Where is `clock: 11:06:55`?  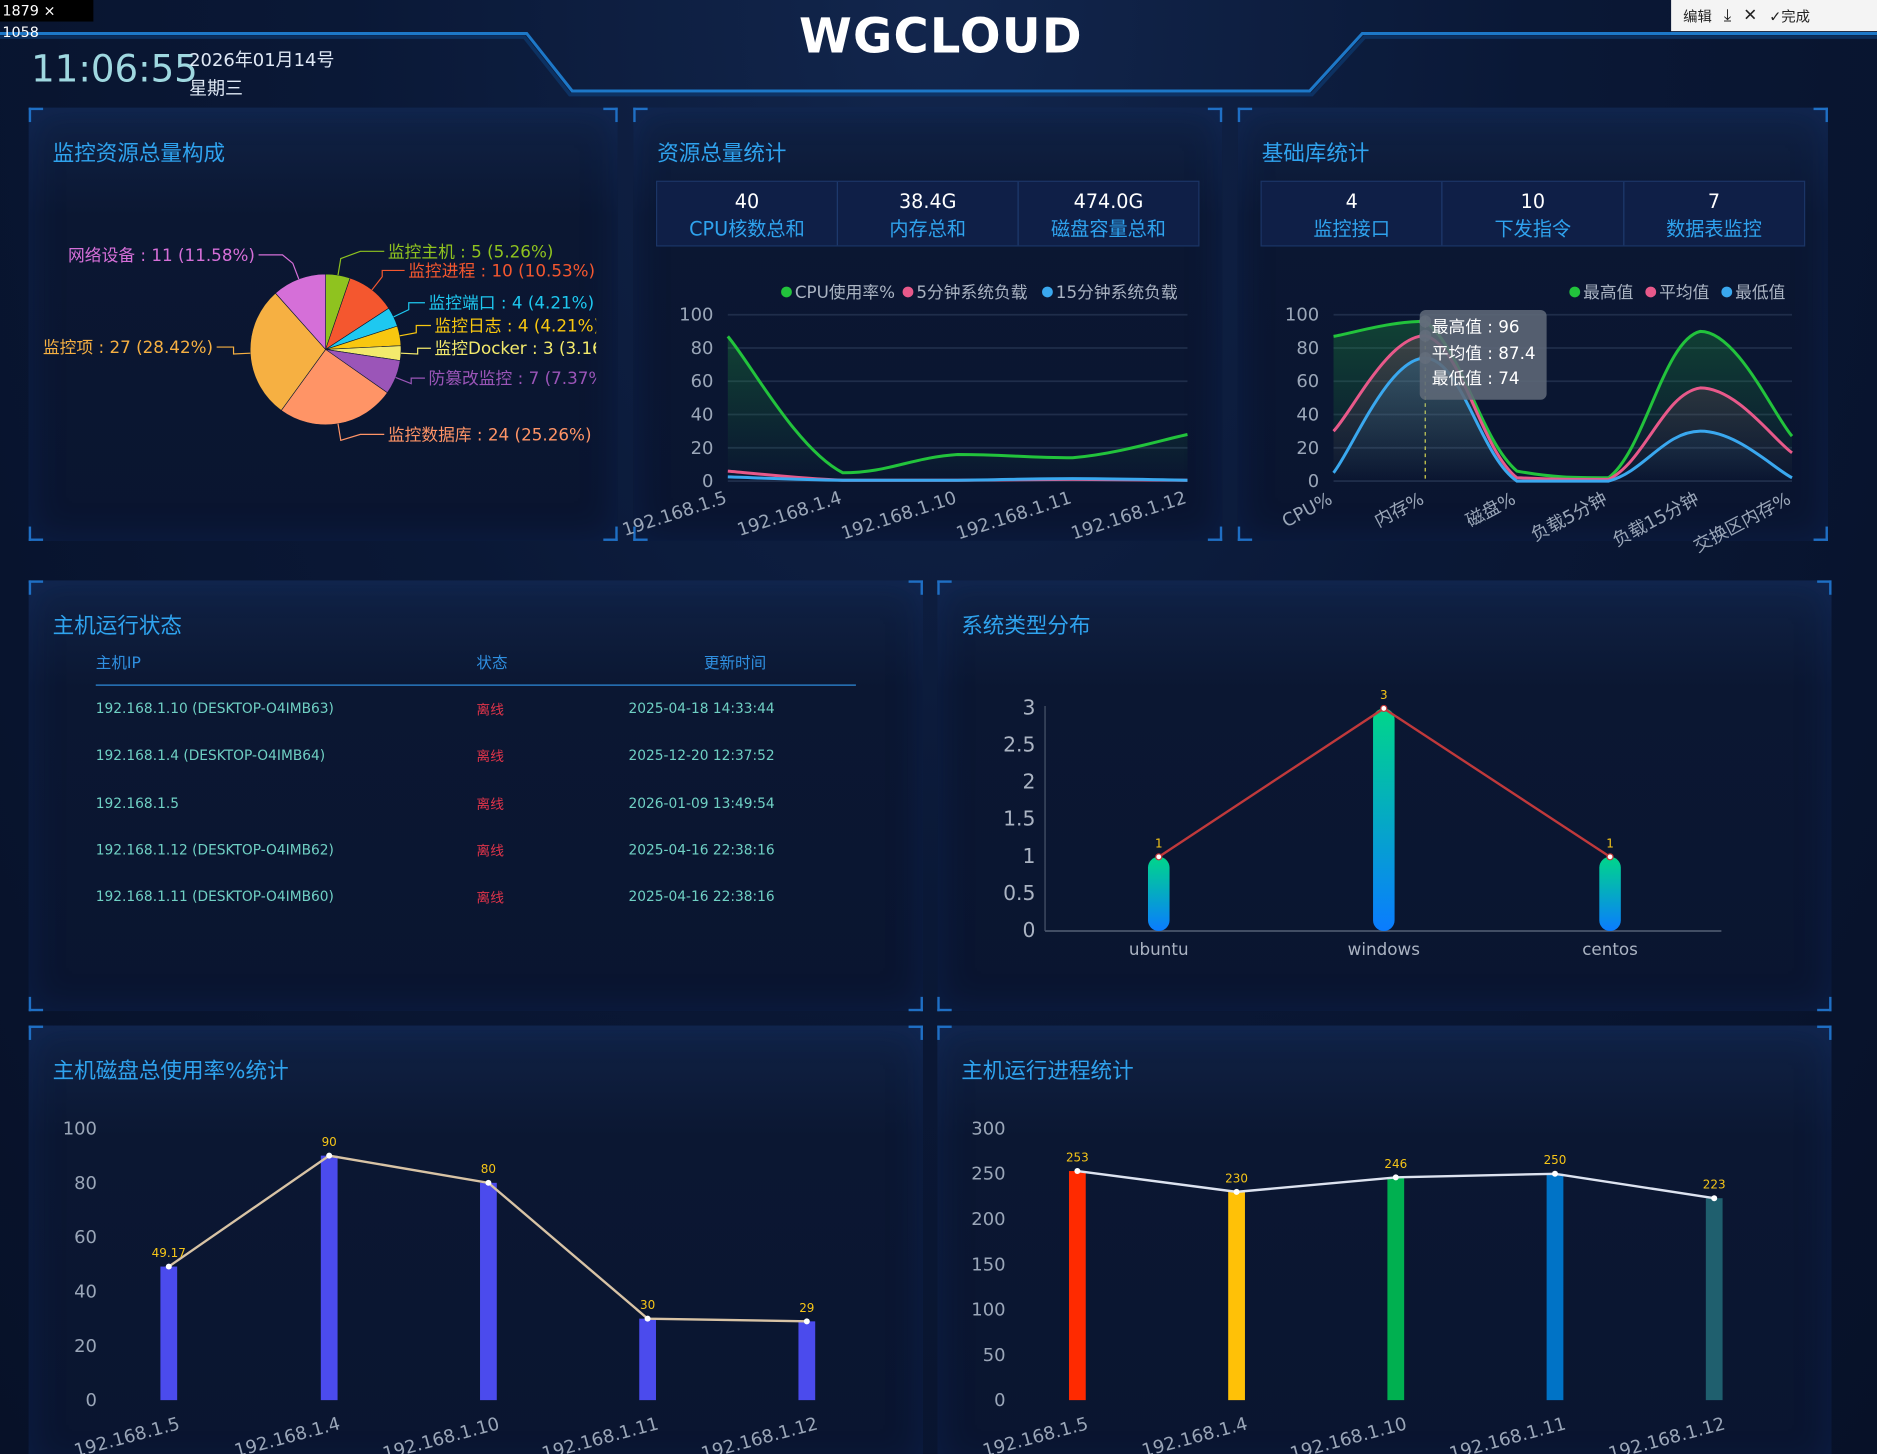
clock: 11:06:55 is located at coordinates (114, 69).